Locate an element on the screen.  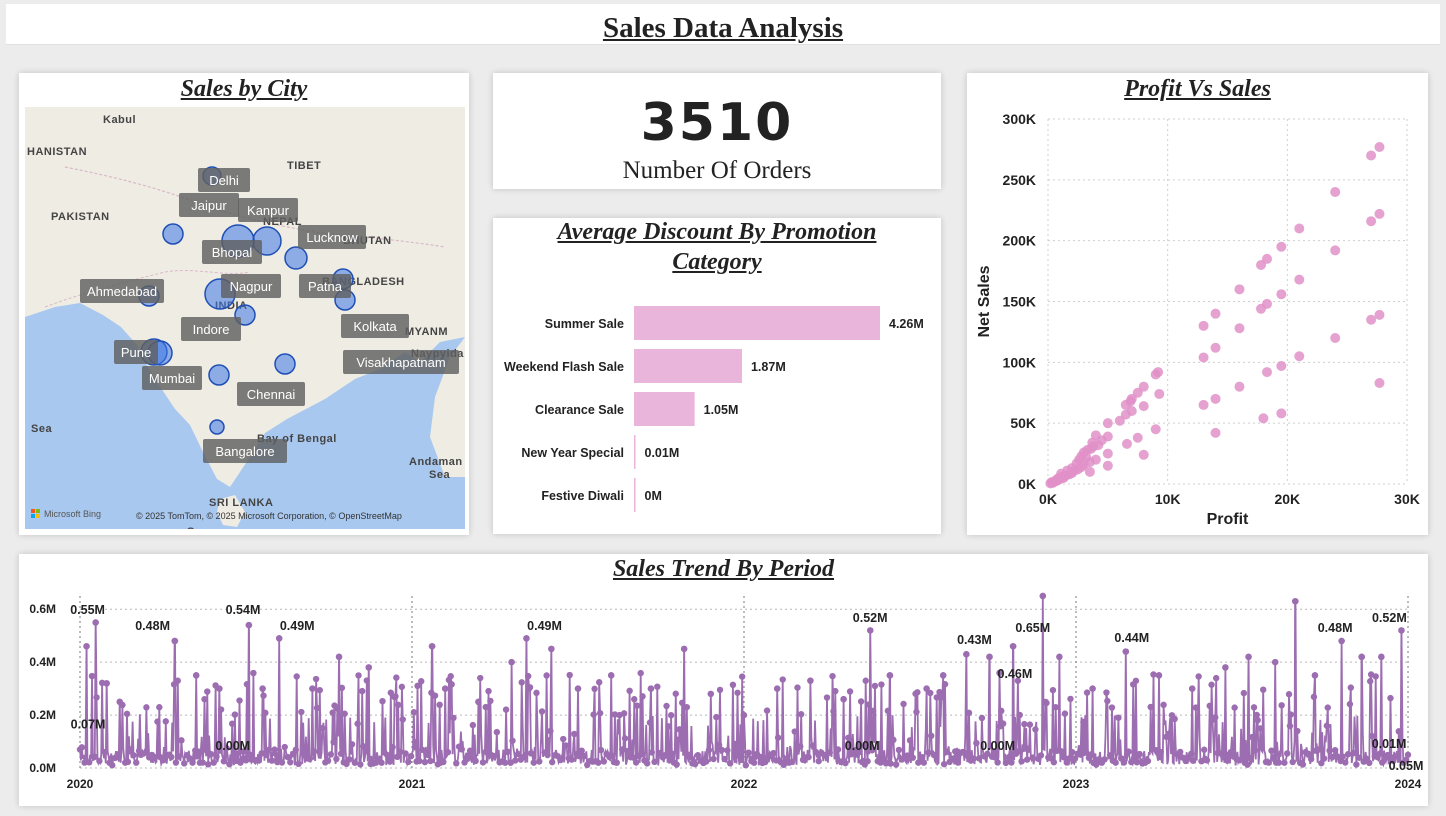
bar-value-label: 0.01M is located at coordinates (662, 453).